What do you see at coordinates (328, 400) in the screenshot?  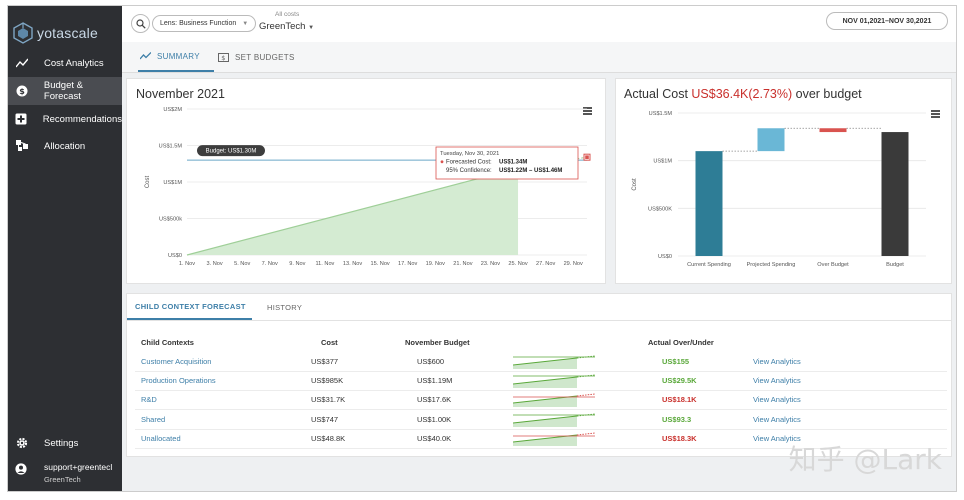 I see `cost-value: US$31.7K` at bounding box center [328, 400].